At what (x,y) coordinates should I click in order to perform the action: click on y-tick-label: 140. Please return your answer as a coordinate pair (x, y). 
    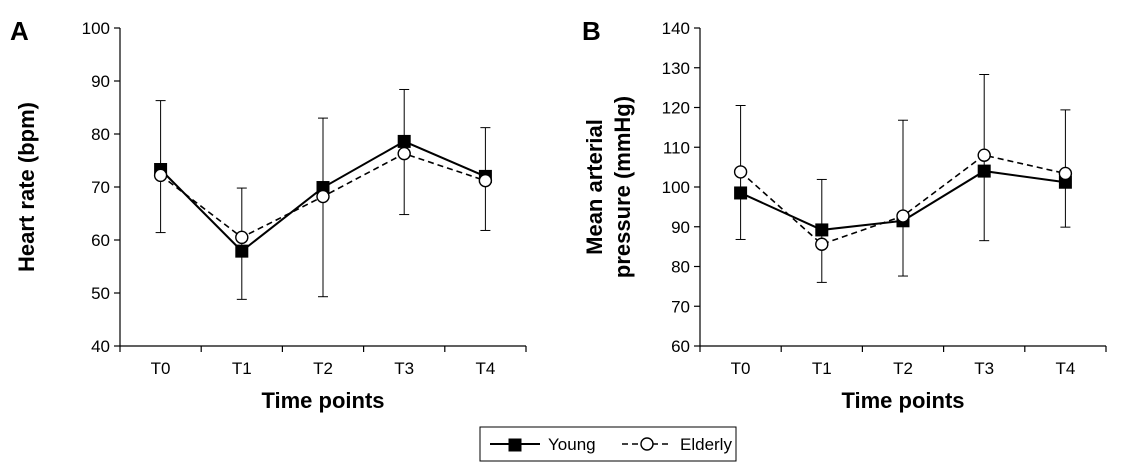
    Looking at the image, I should click on (676, 28).